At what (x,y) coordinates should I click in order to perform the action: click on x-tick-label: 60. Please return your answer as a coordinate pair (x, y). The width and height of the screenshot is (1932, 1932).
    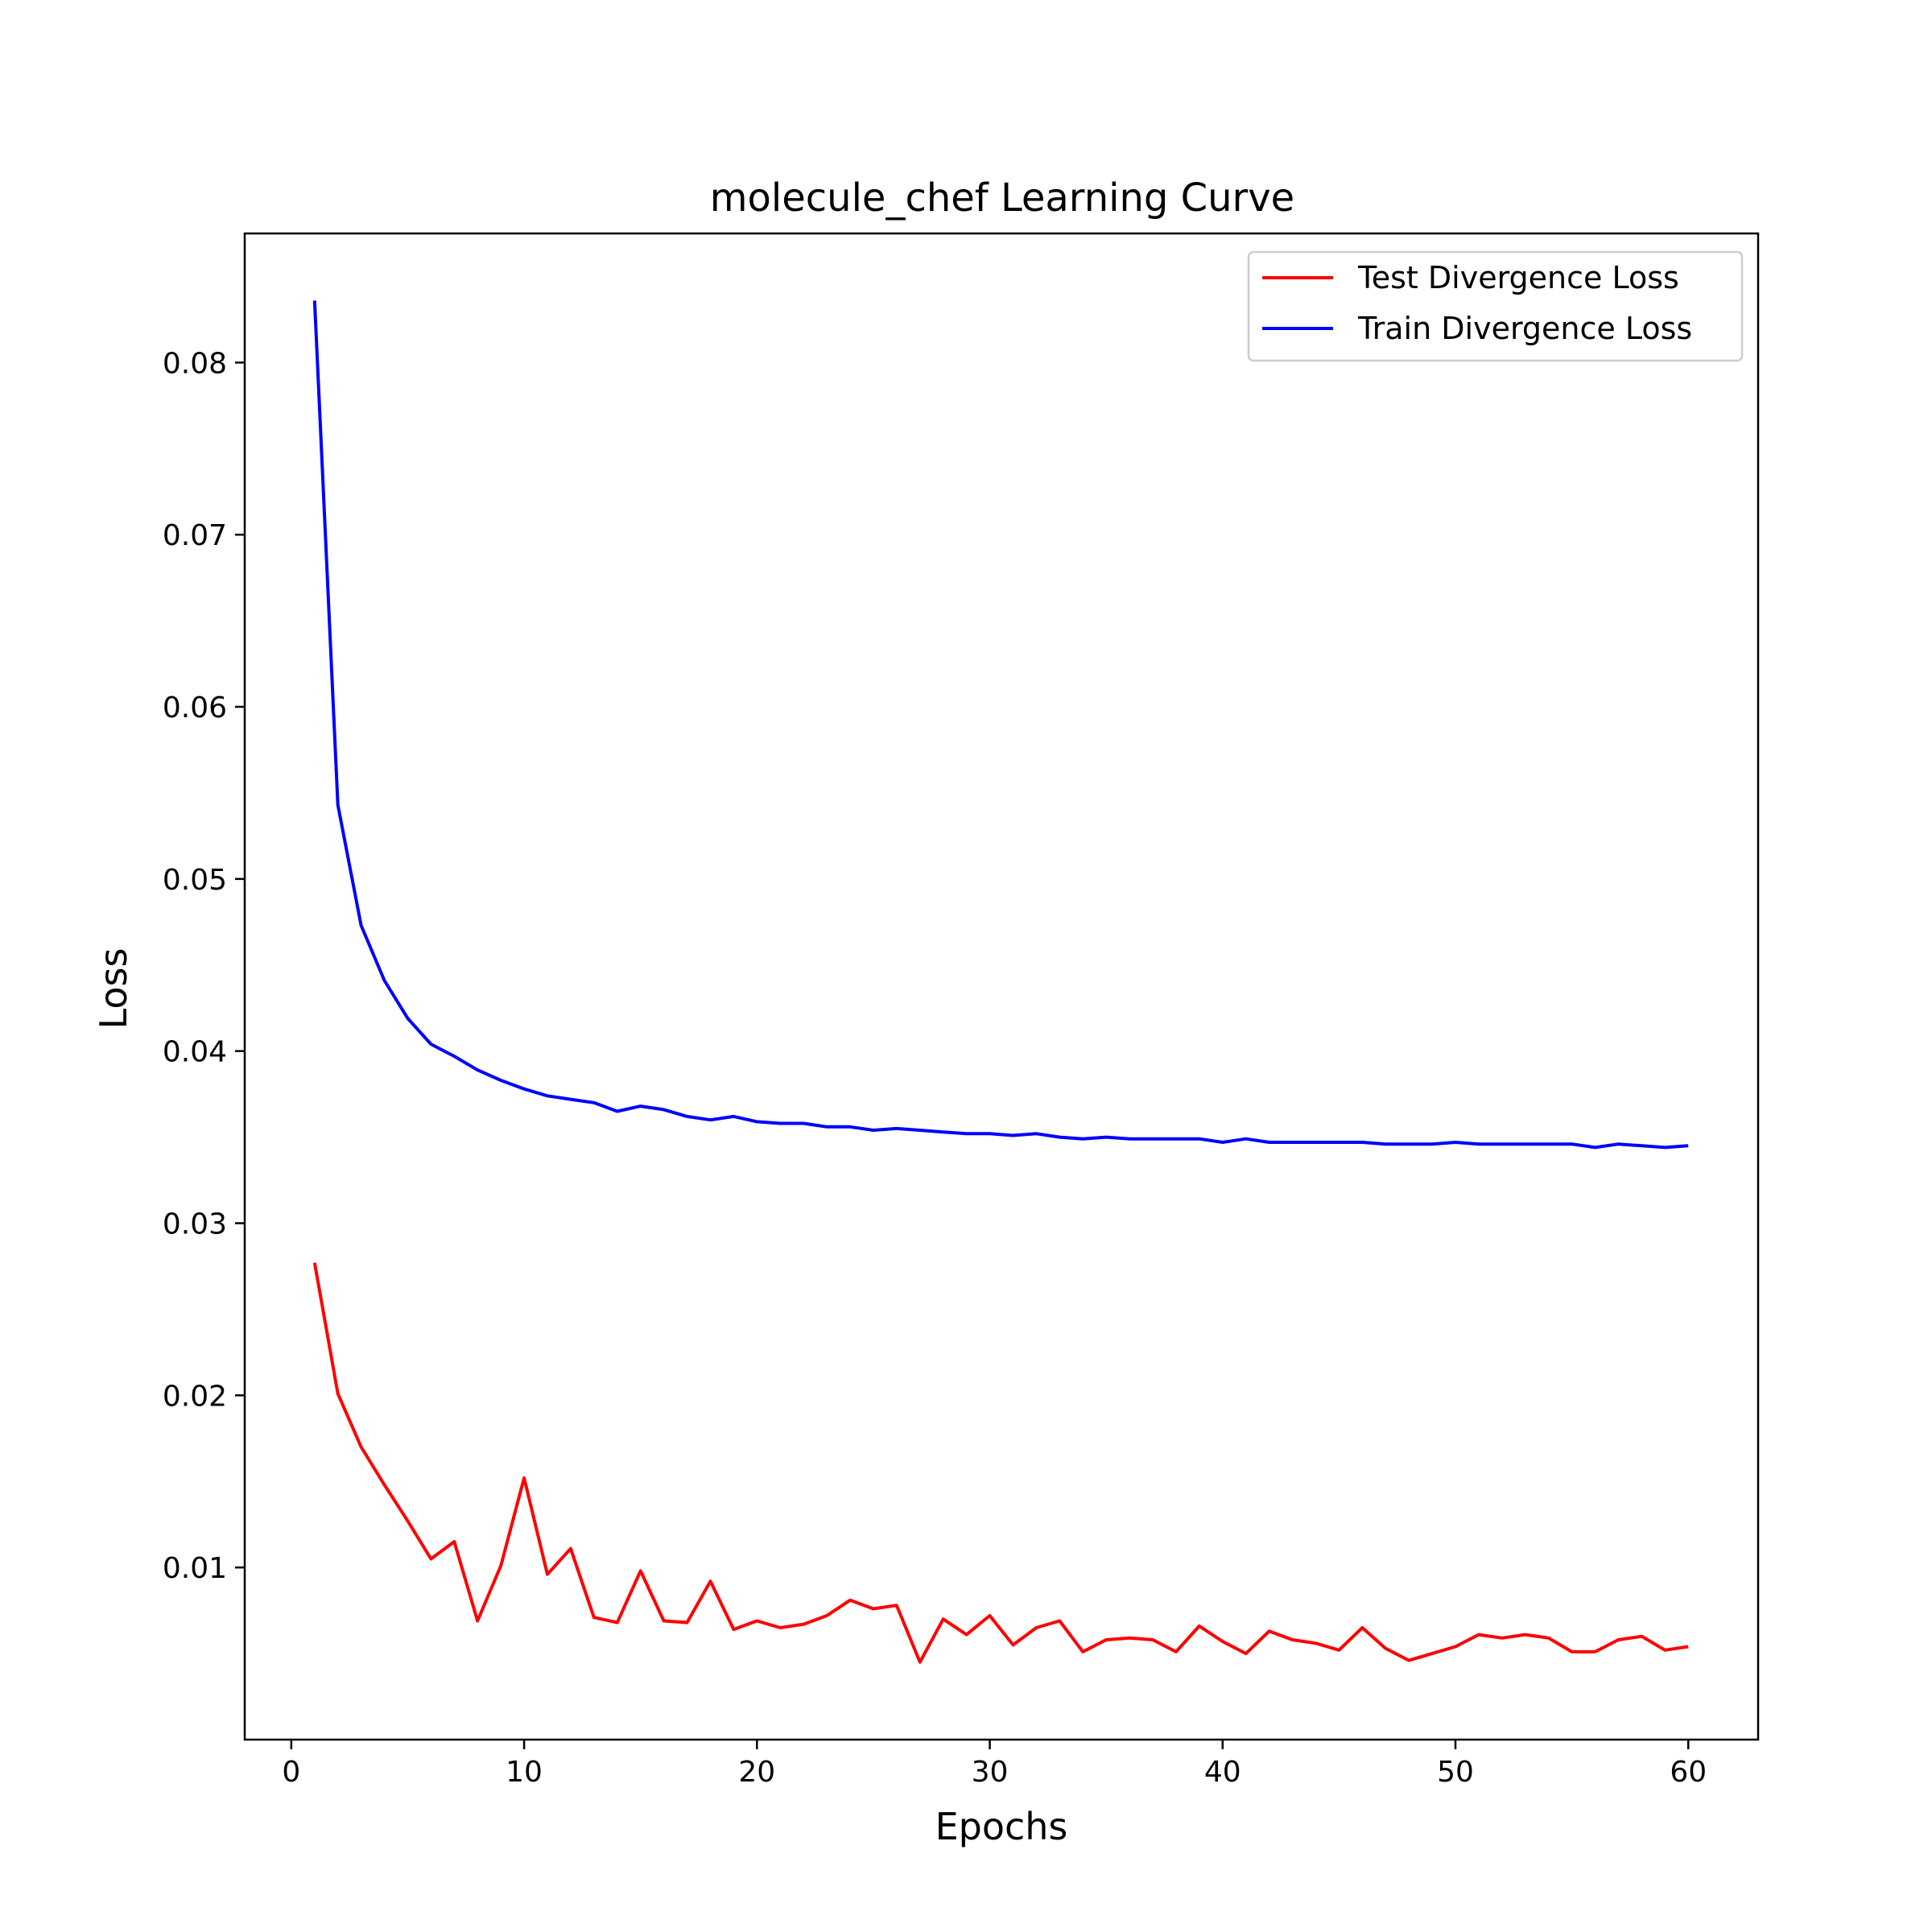
    Looking at the image, I should click on (1688, 1772).